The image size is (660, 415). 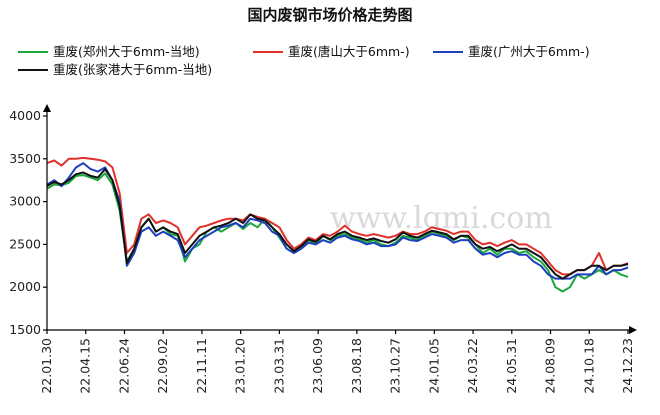 I want to click on x-tick-label-9: 23.08.18, so click(x=356, y=366).